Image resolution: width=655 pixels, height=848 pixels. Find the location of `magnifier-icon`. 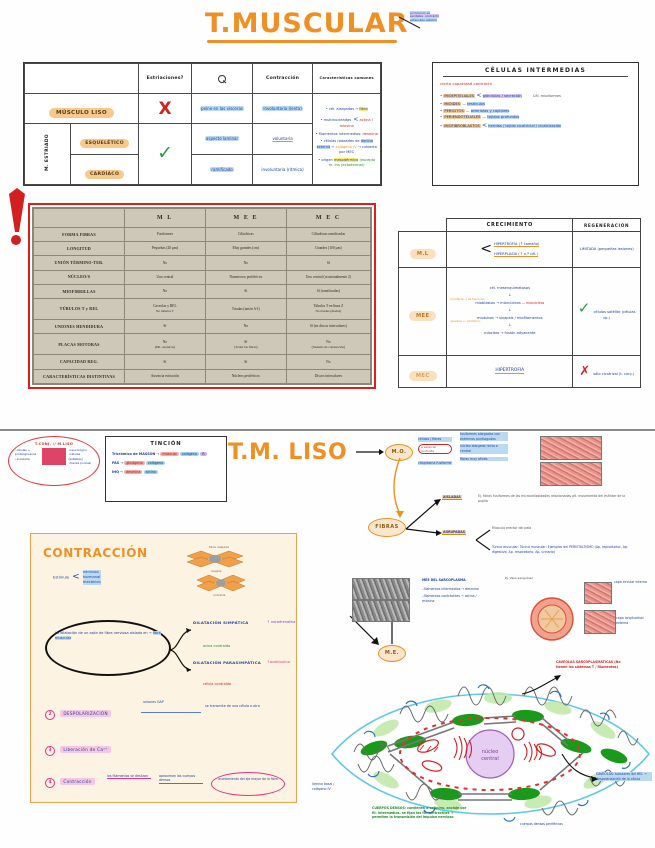

magnifier-icon is located at coordinates (222, 79).